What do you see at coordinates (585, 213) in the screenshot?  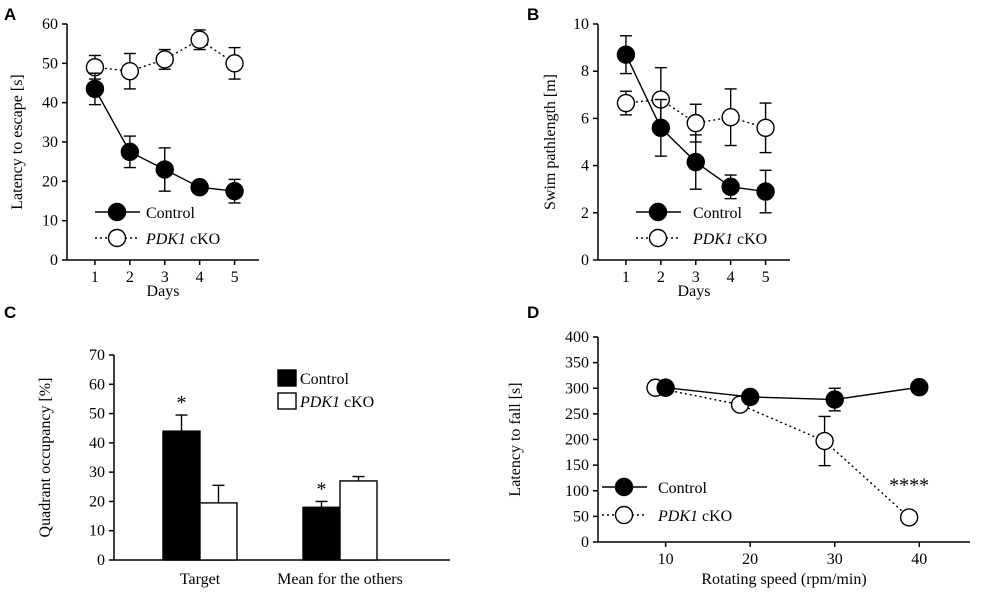 I see `y-tick-label: 2` at bounding box center [585, 213].